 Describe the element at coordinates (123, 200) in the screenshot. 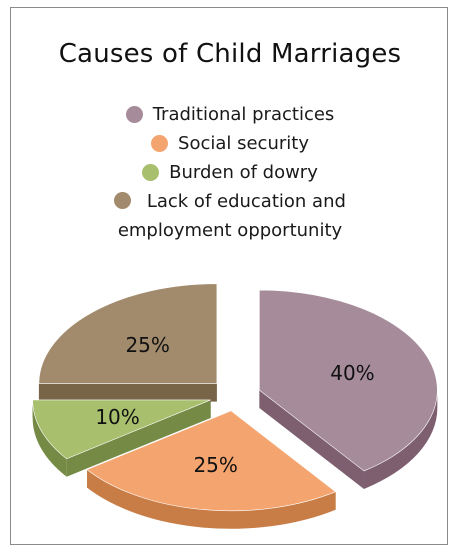

I see `legend-swatch-lack-of-education` at that location.